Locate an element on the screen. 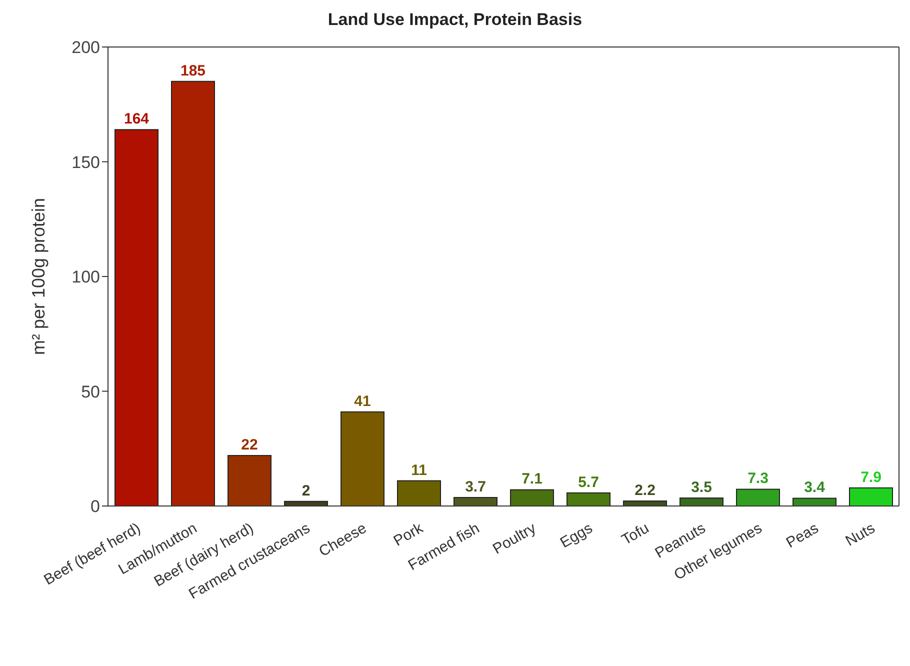  chart-title: Land Use Impact, Protein Basis is located at coordinates (455, 20).